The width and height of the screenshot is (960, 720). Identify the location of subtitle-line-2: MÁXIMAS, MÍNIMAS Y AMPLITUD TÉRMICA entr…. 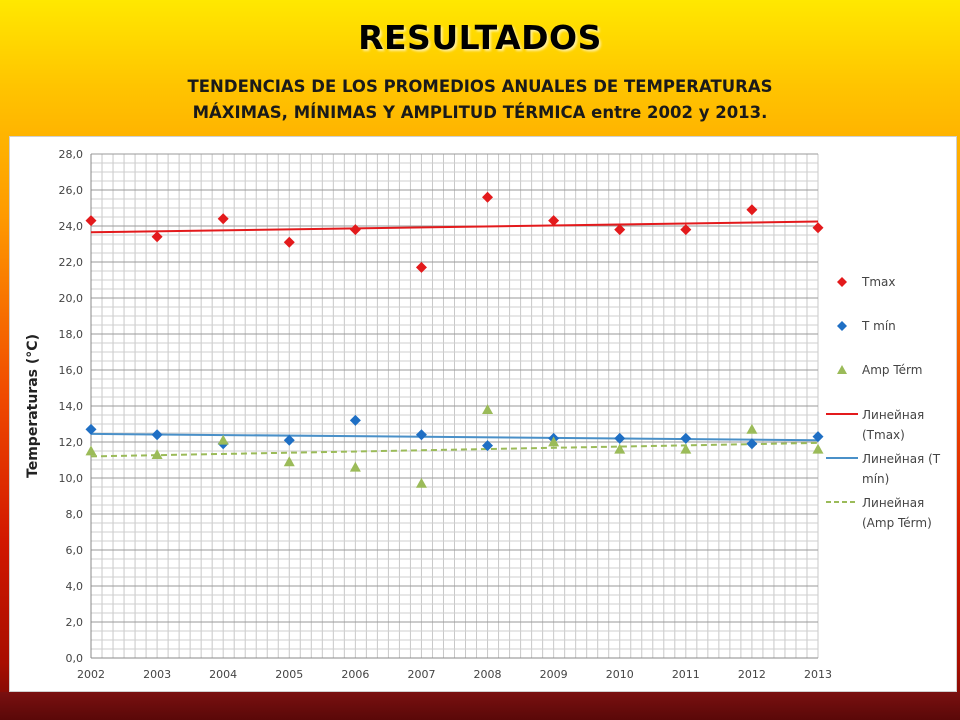
(480, 112).